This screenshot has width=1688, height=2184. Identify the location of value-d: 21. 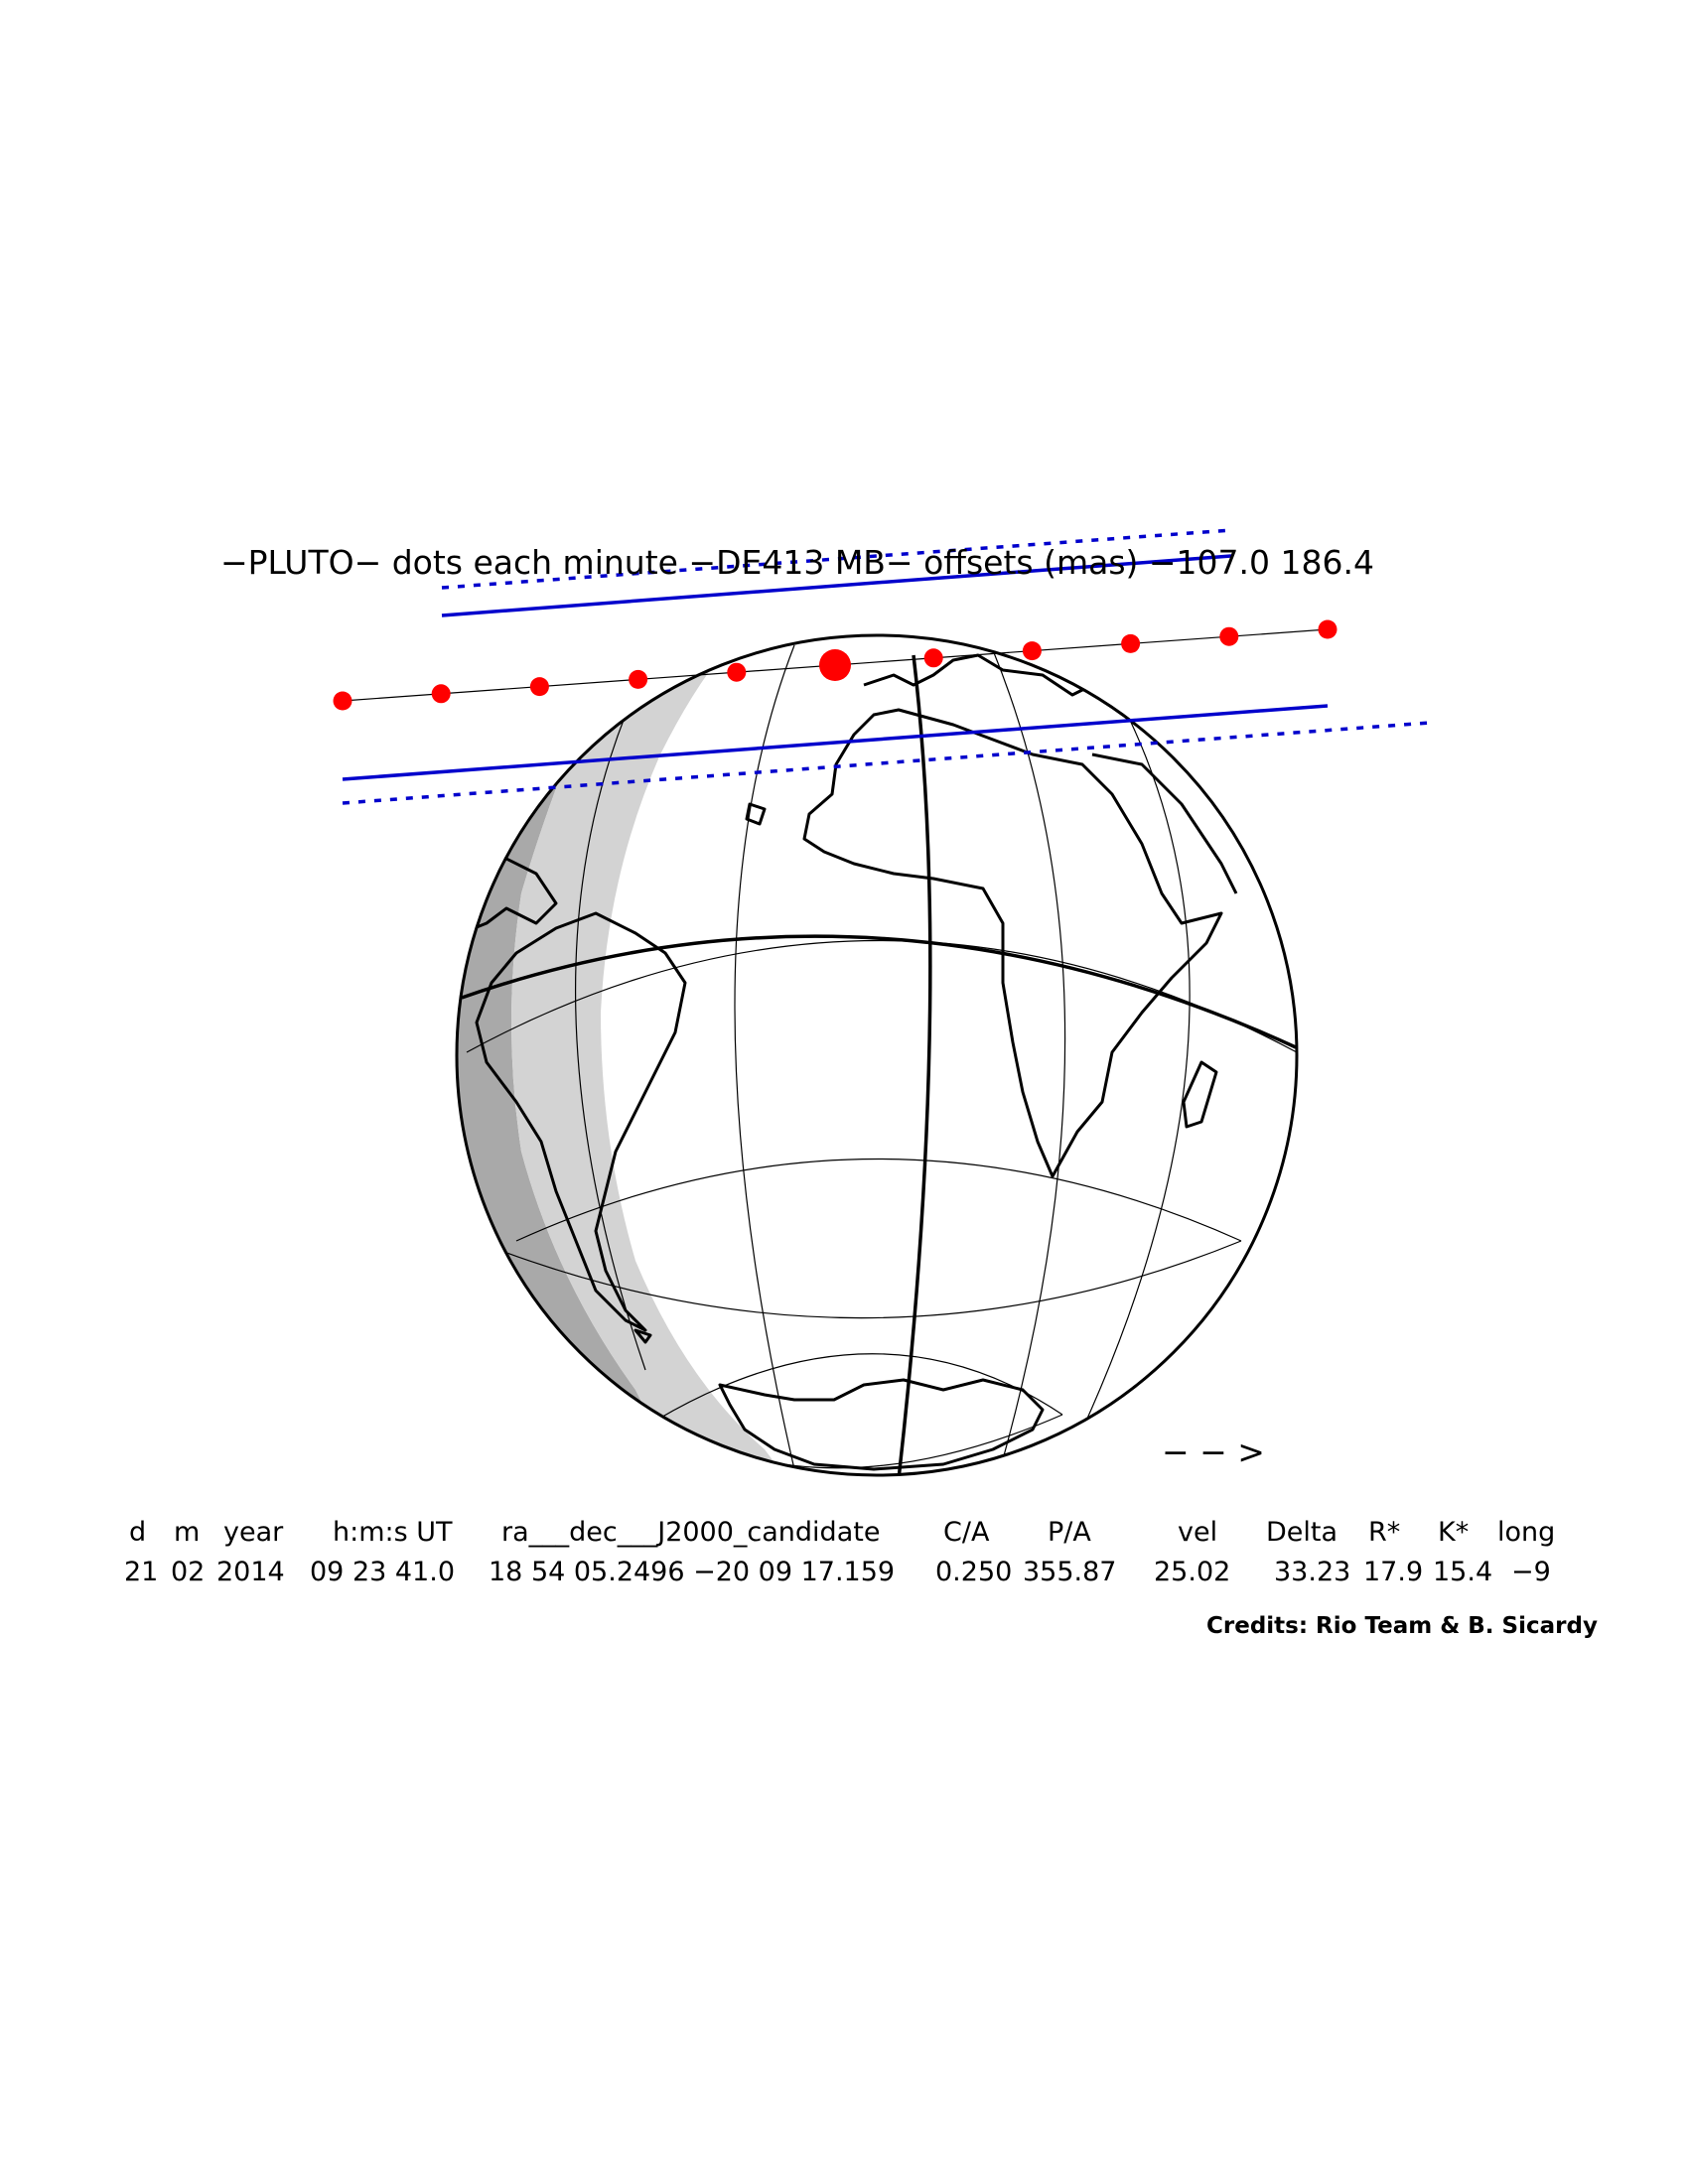
(141, 1572).